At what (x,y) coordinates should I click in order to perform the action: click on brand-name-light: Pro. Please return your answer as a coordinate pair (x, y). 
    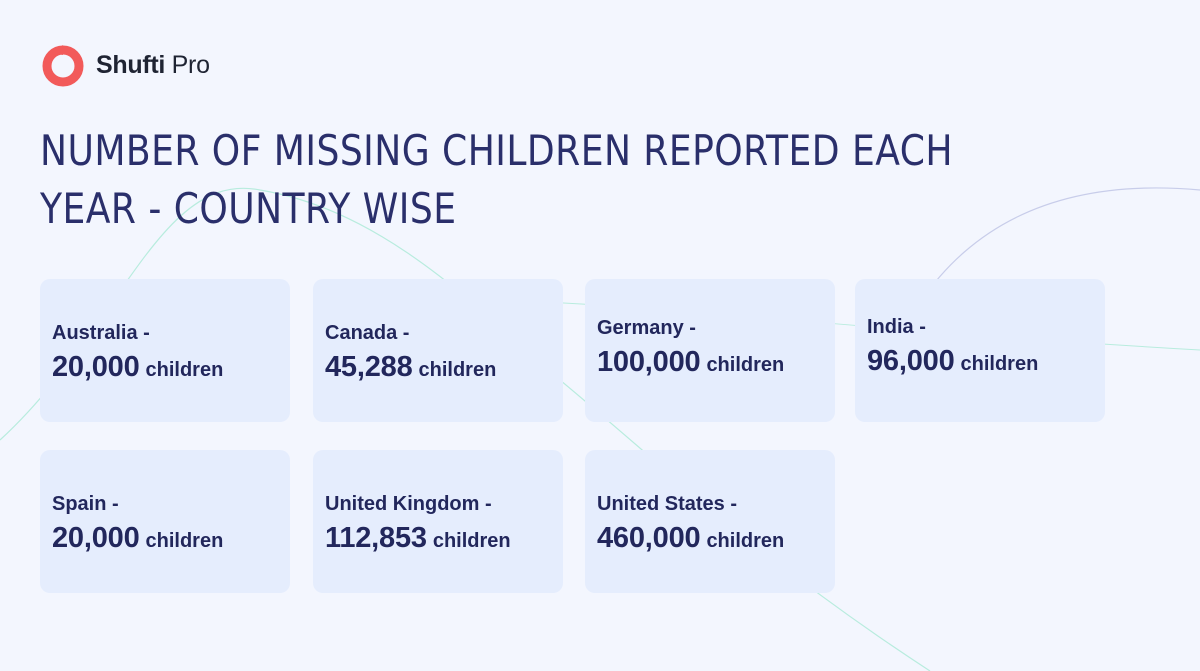
    Looking at the image, I should click on (190, 64).